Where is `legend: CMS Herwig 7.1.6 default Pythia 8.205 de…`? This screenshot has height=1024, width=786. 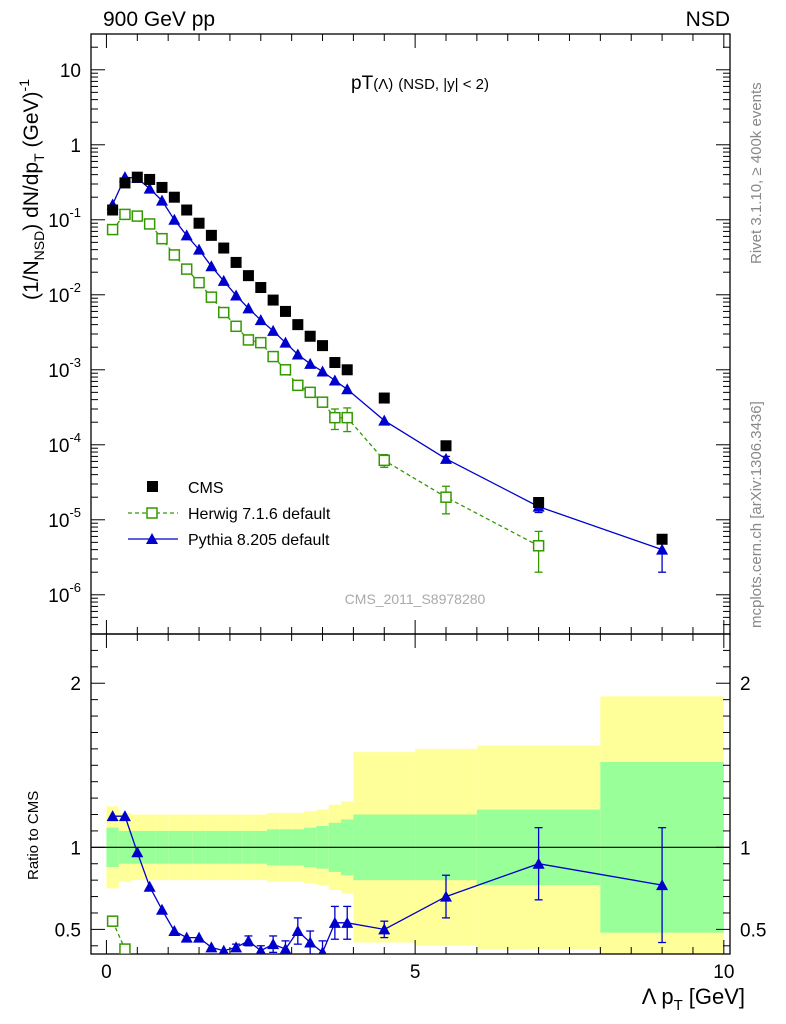 legend: CMS Herwig 7.1.6 default Pythia 8.205 de… is located at coordinates (229, 514).